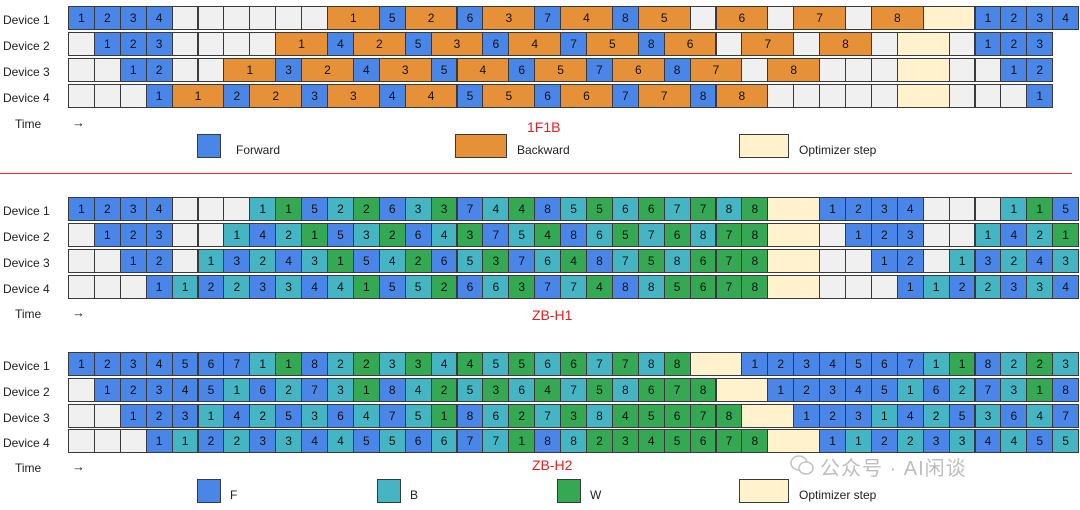  What do you see at coordinates (858, 416) in the screenshot?
I see `s3-d3-forward-cell: 3` at bounding box center [858, 416].